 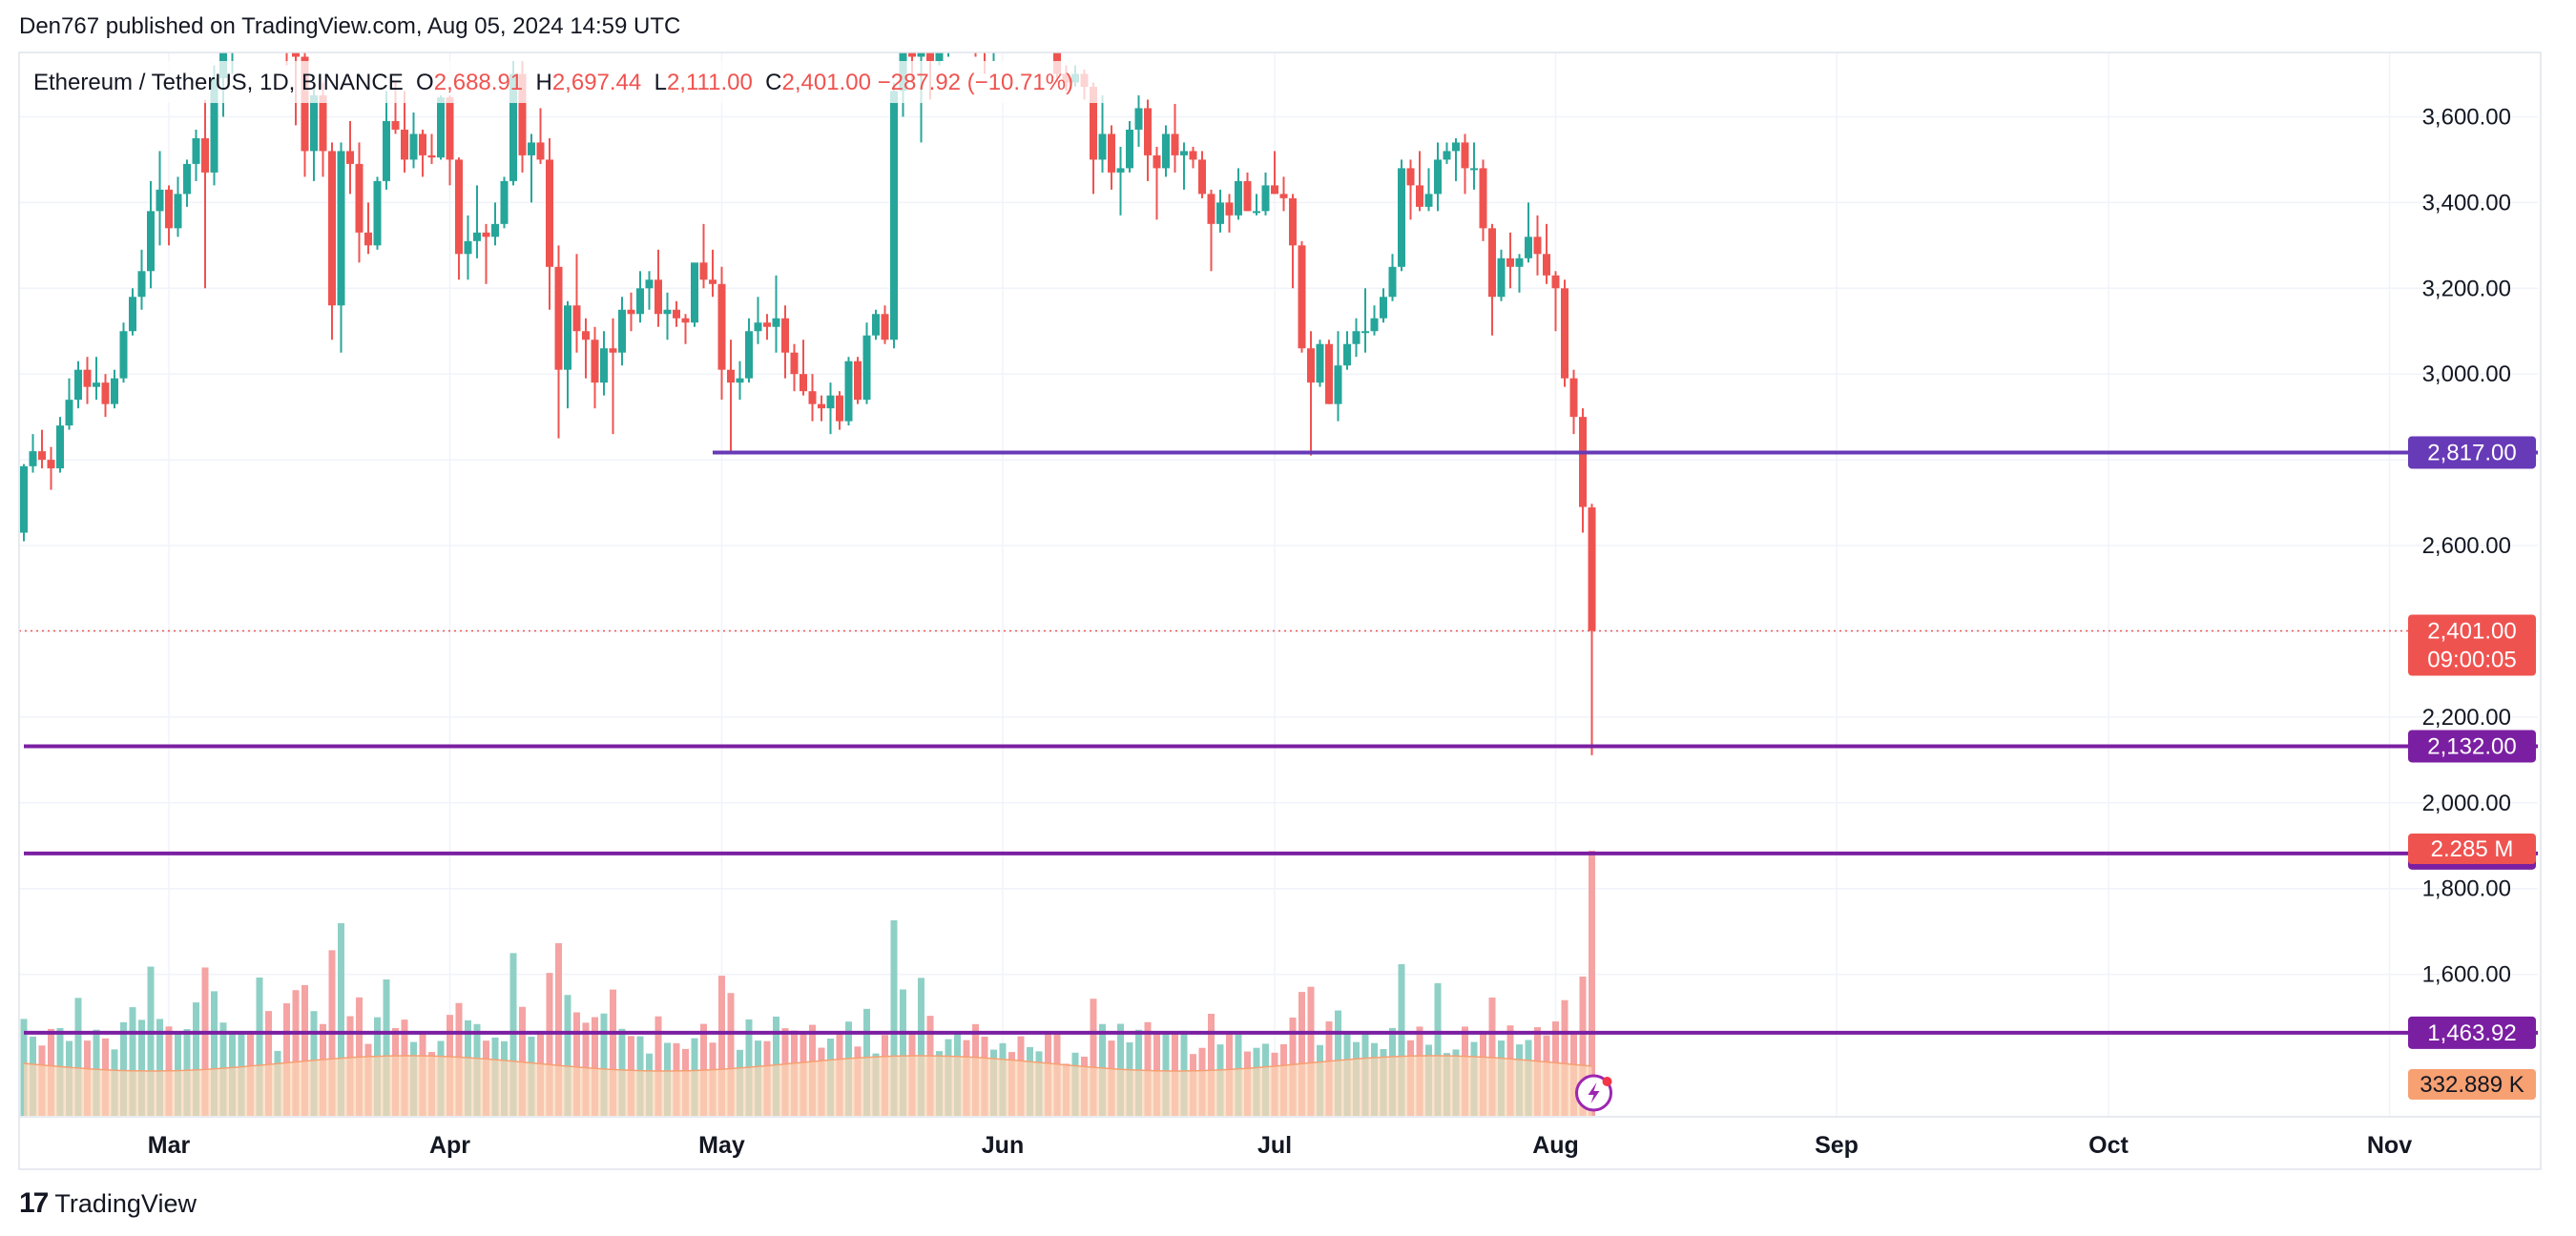 I want to click on level-label: 2,132.00, so click(x=2471, y=746).